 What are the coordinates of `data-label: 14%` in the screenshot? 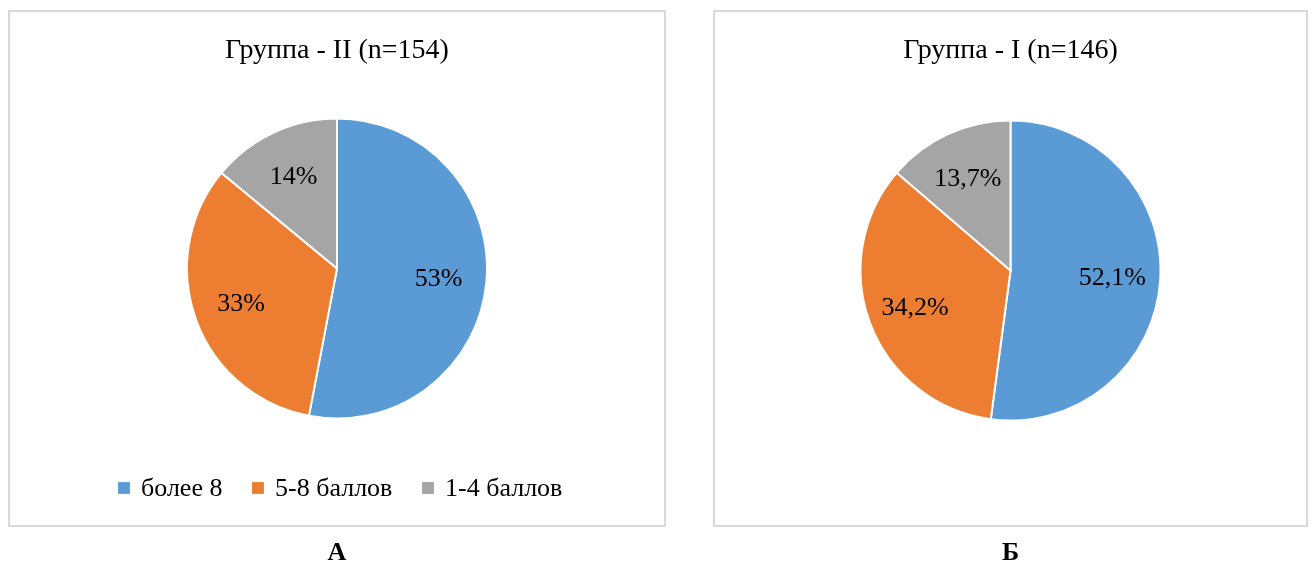 It's located at (293, 176).